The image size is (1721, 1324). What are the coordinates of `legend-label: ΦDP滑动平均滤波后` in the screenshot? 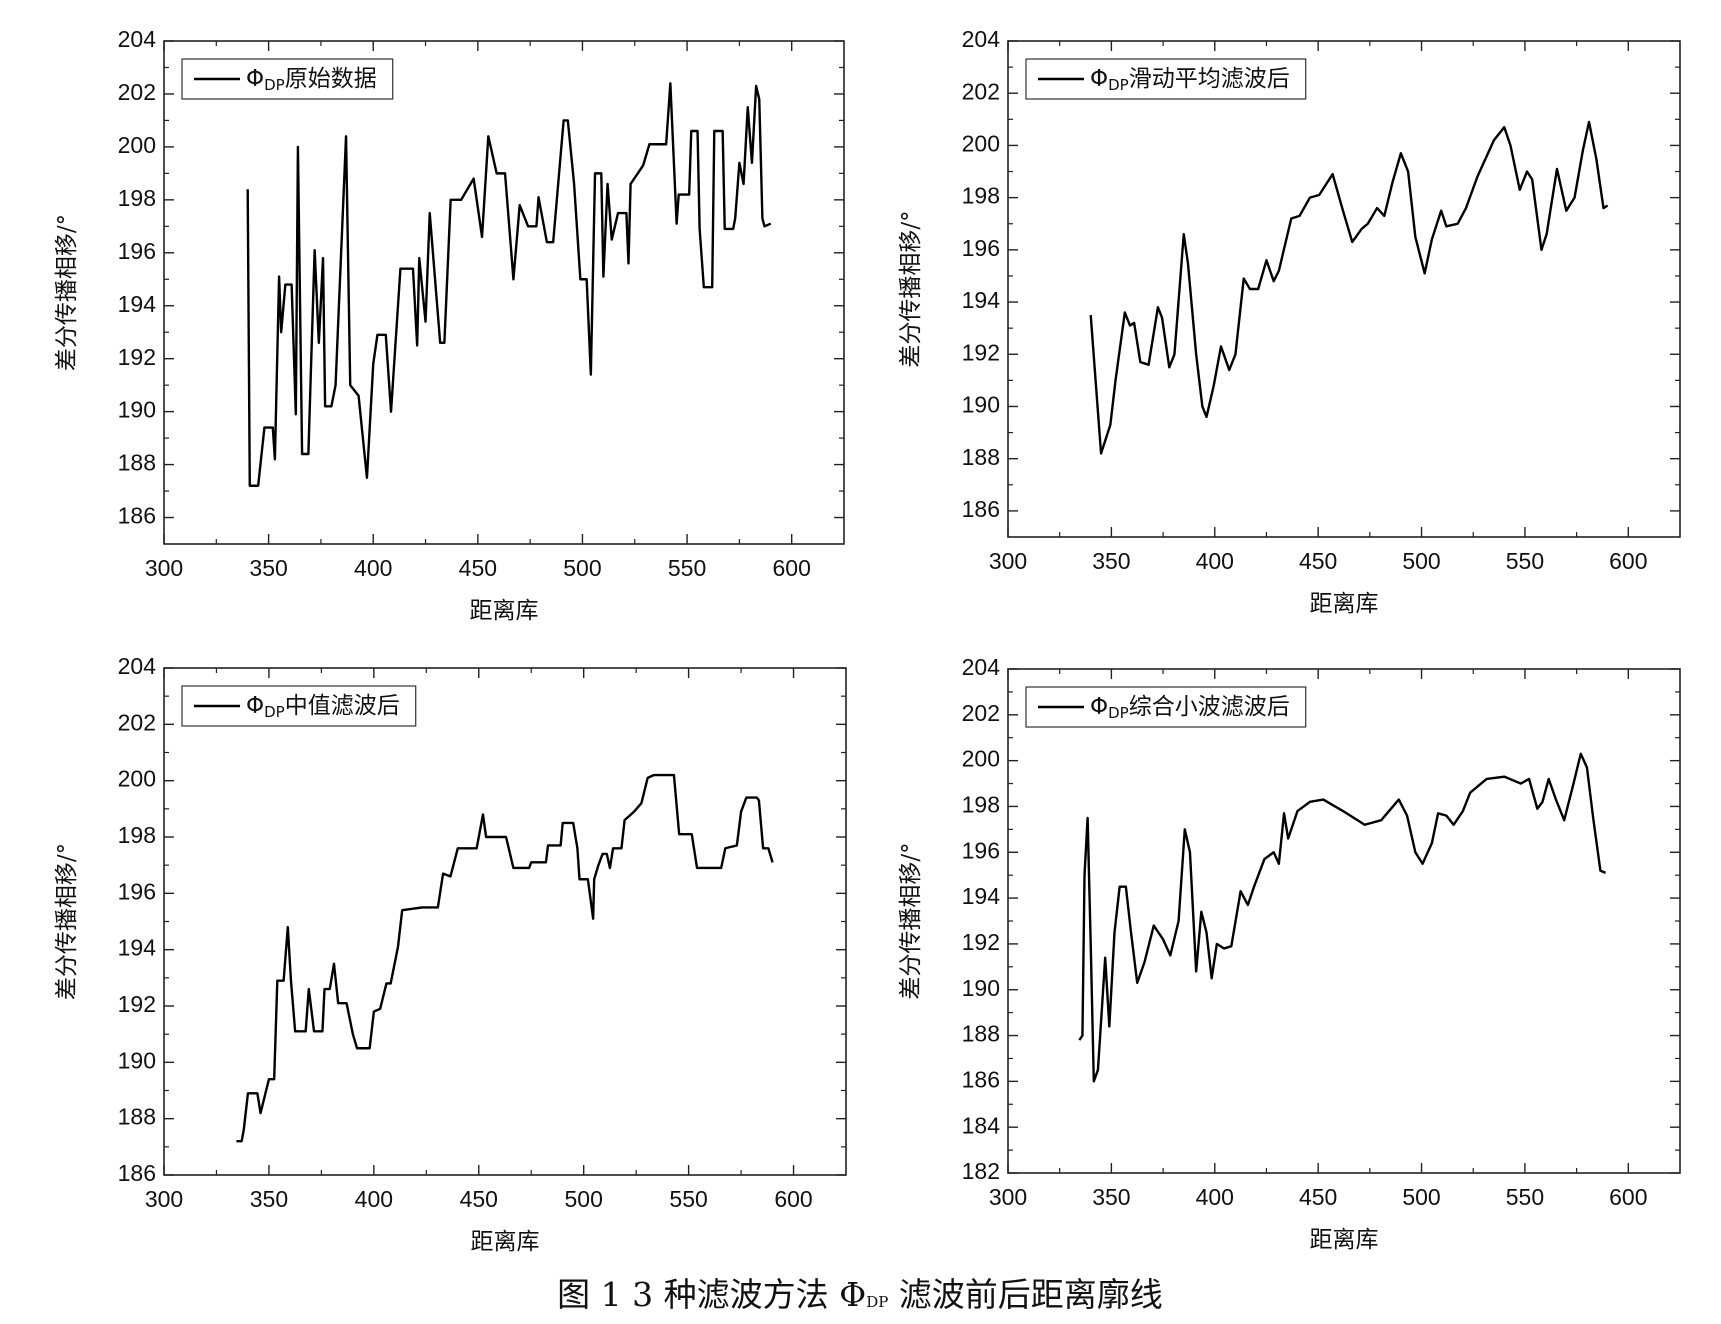 It's located at (1190, 80).